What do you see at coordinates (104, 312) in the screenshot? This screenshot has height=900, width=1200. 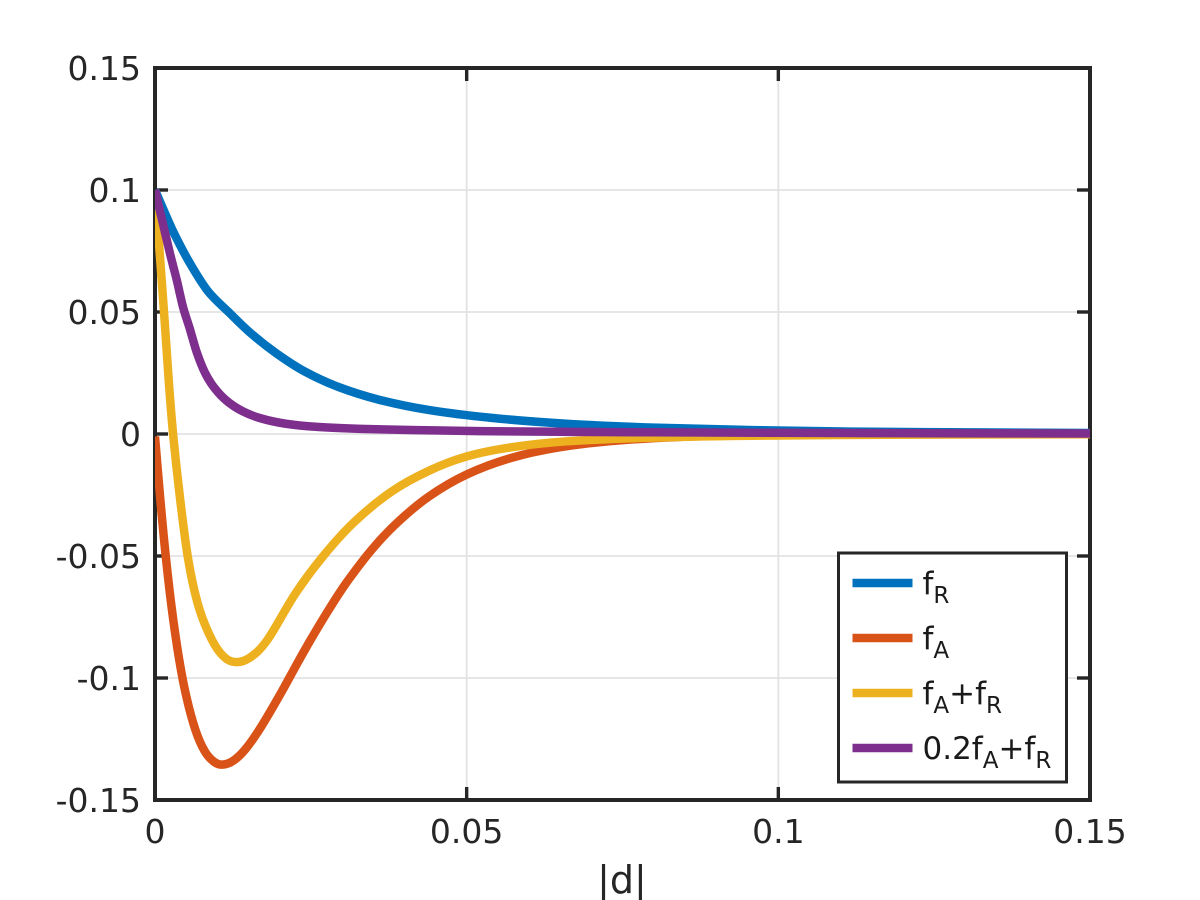 I see `y-tick-label-0.05: 0.05` at bounding box center [104, 312].